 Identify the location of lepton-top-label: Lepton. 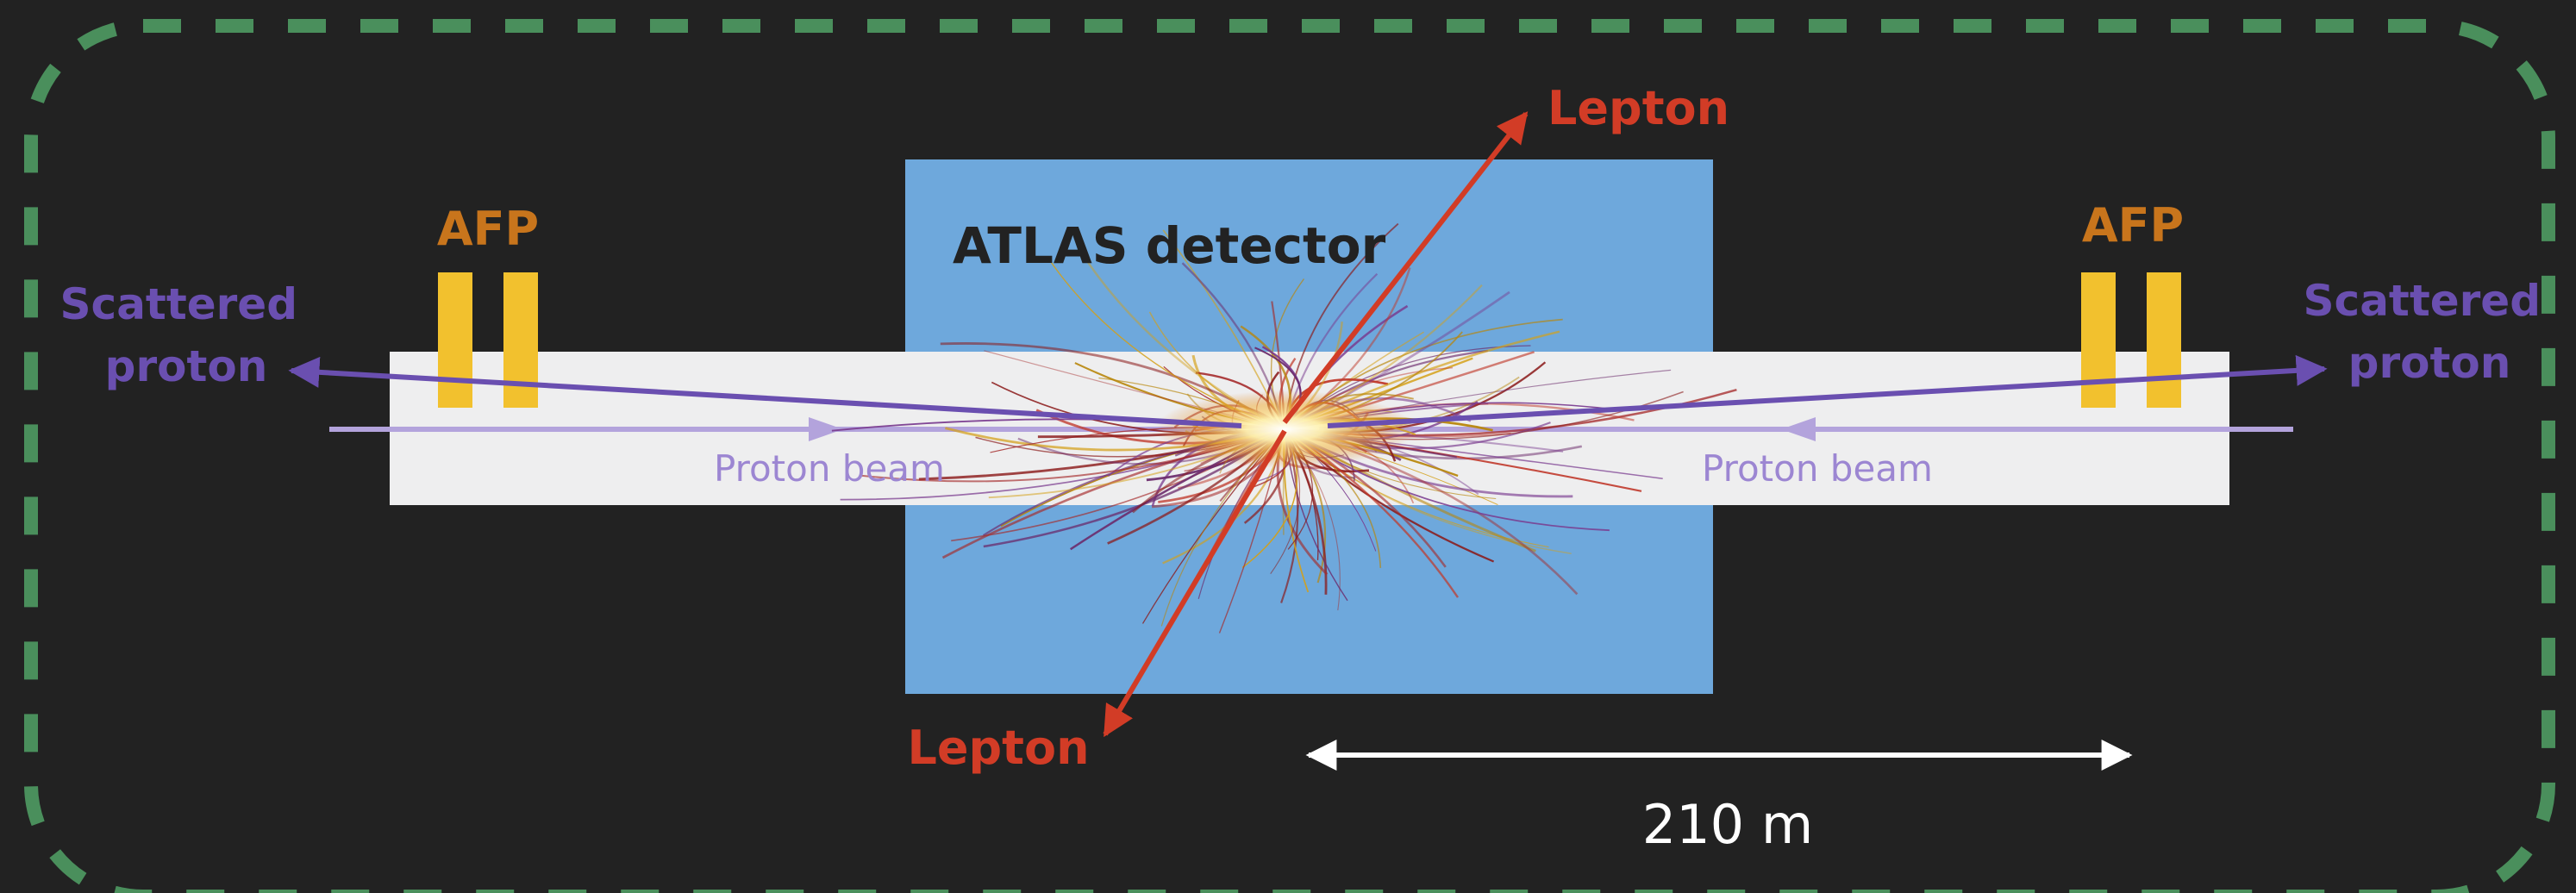
(1638, 108).